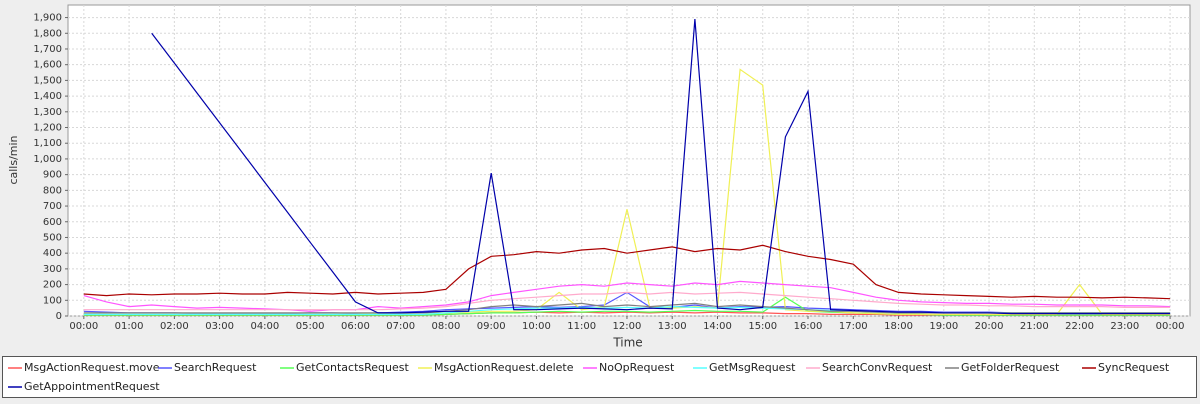 The height and width of the screenshot is (404, 1200). What do you see at coordinates (47, 65) in the screenshot?
I see `y-tick-label: 1,600` at bounding box center [47, 65].